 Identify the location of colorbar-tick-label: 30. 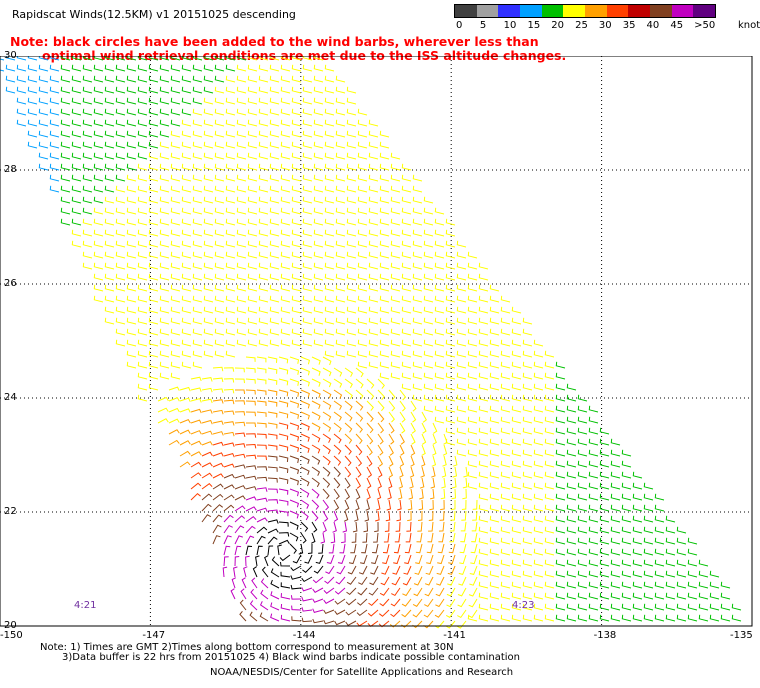
(605, 25).